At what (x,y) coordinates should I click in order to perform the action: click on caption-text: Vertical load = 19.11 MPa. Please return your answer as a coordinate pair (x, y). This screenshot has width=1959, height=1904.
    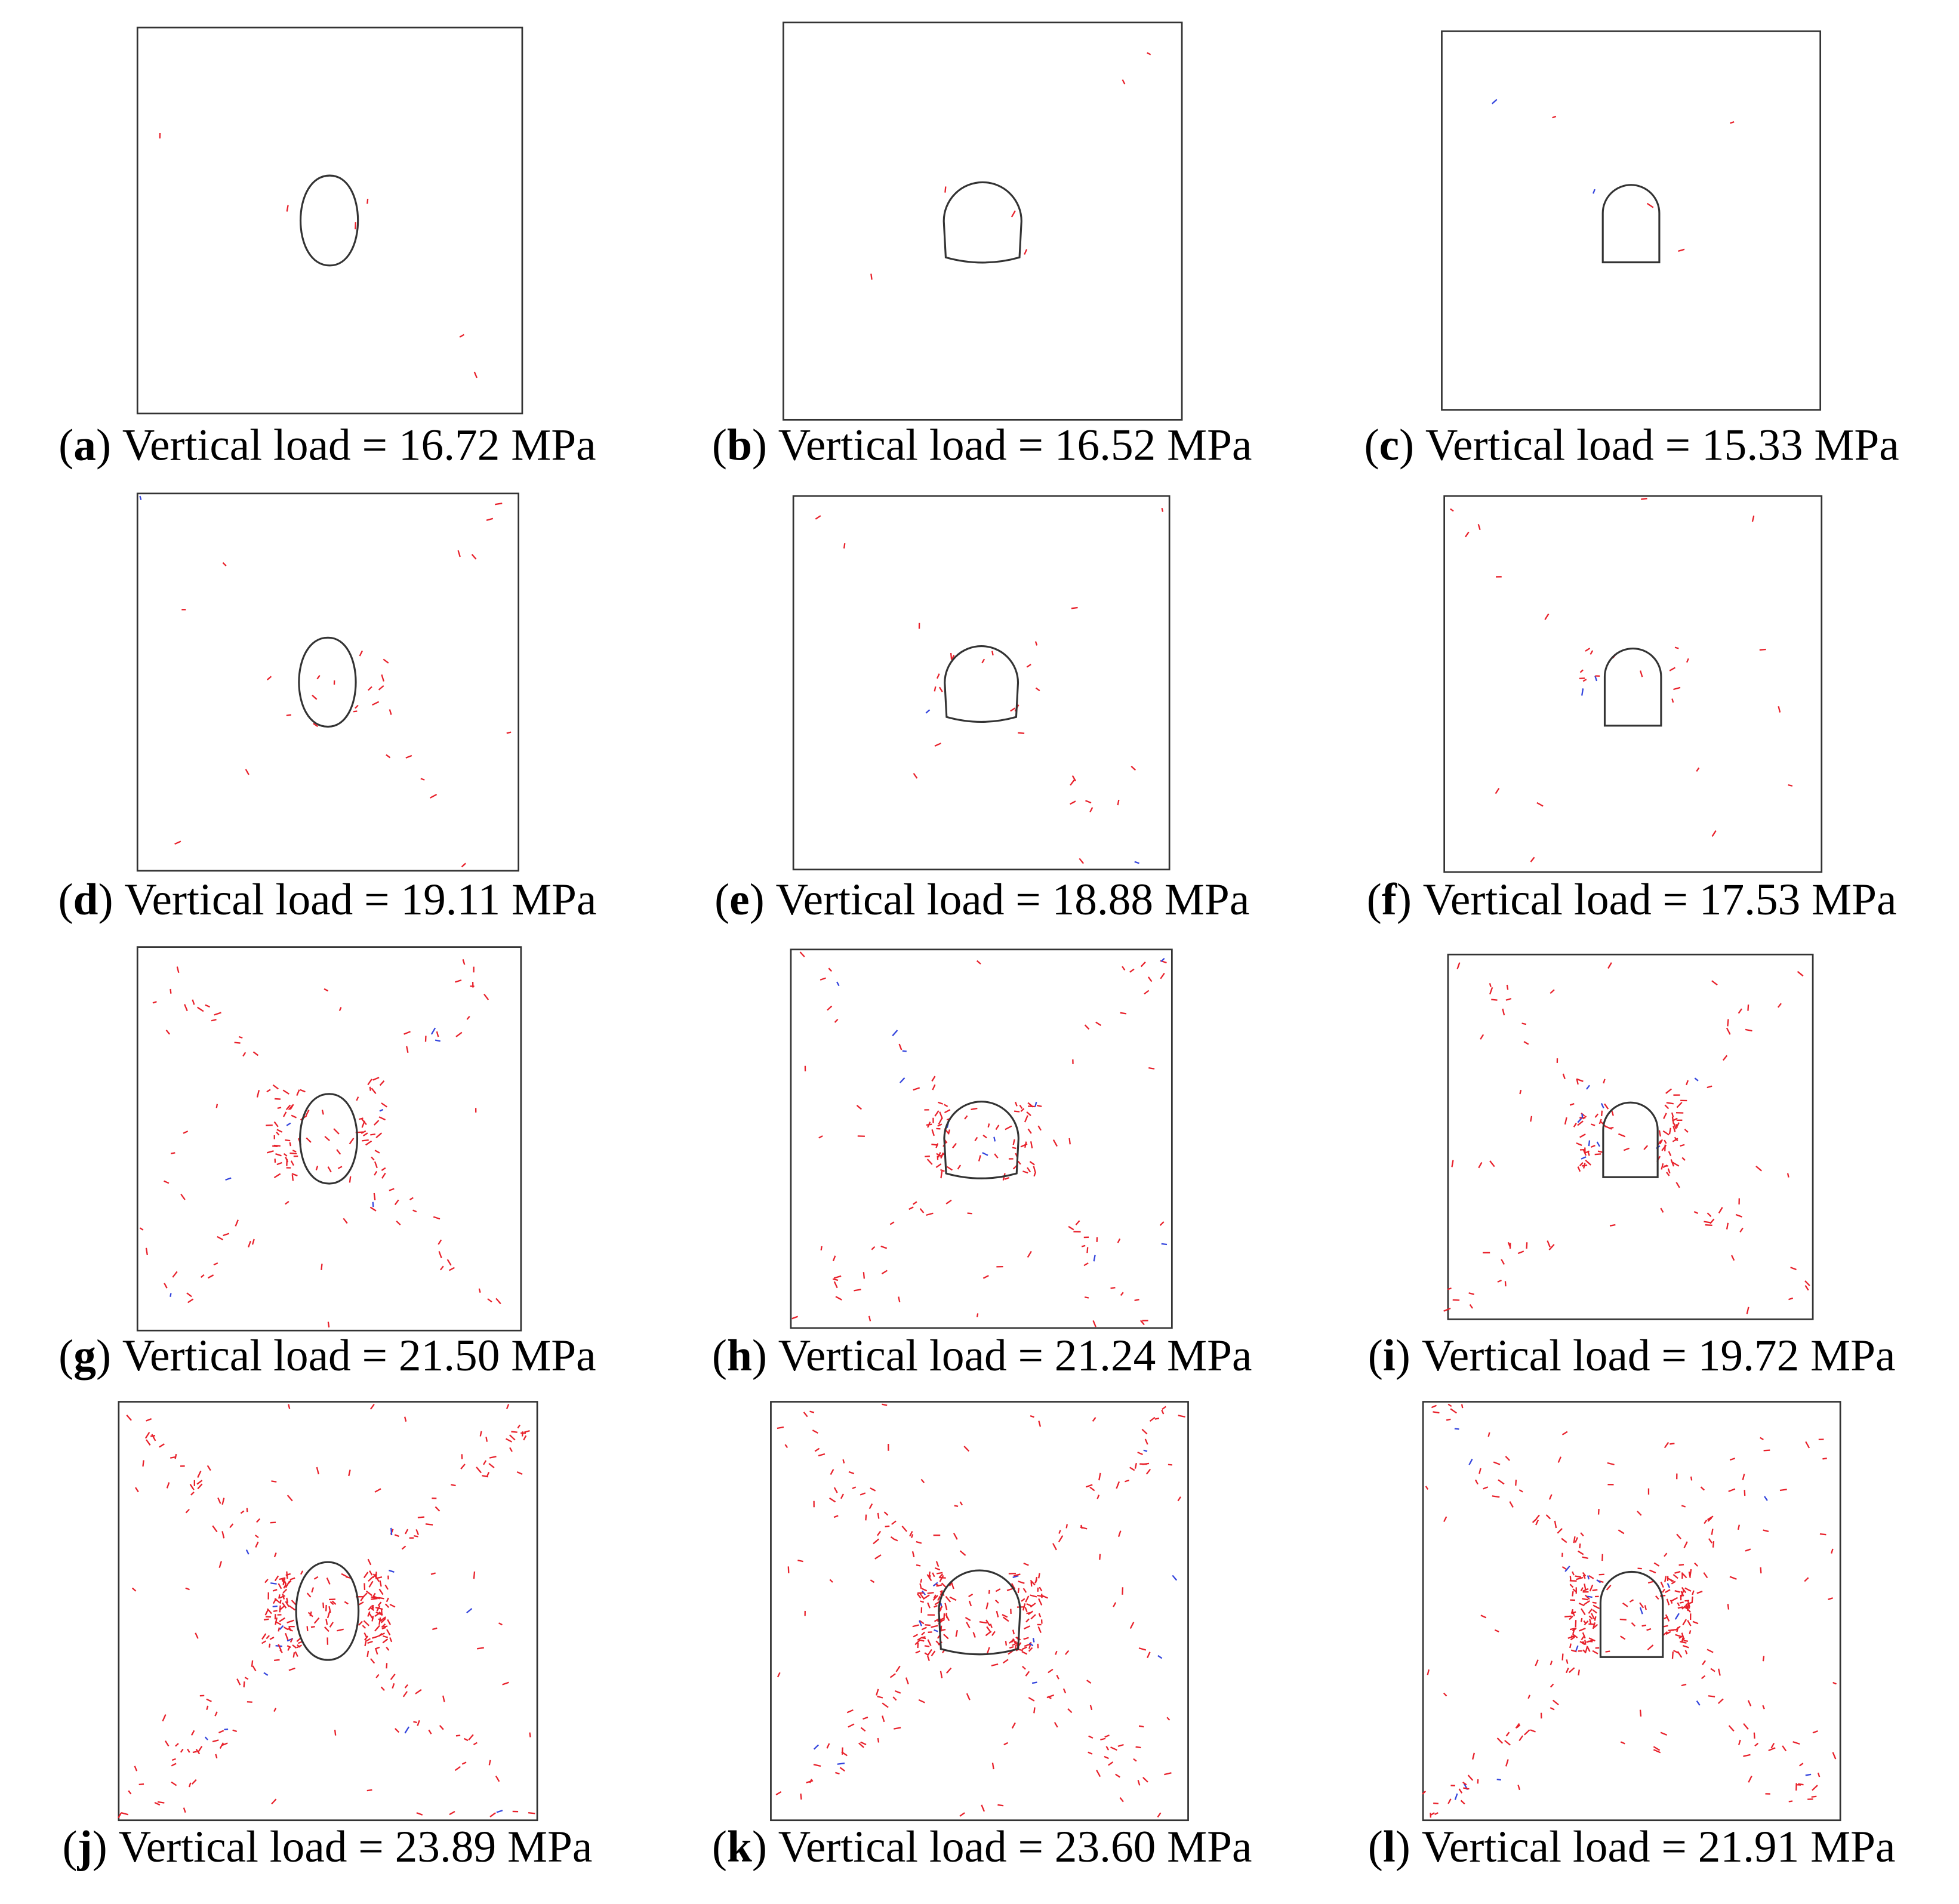
    Looking at the image, I should click on (360, 900).